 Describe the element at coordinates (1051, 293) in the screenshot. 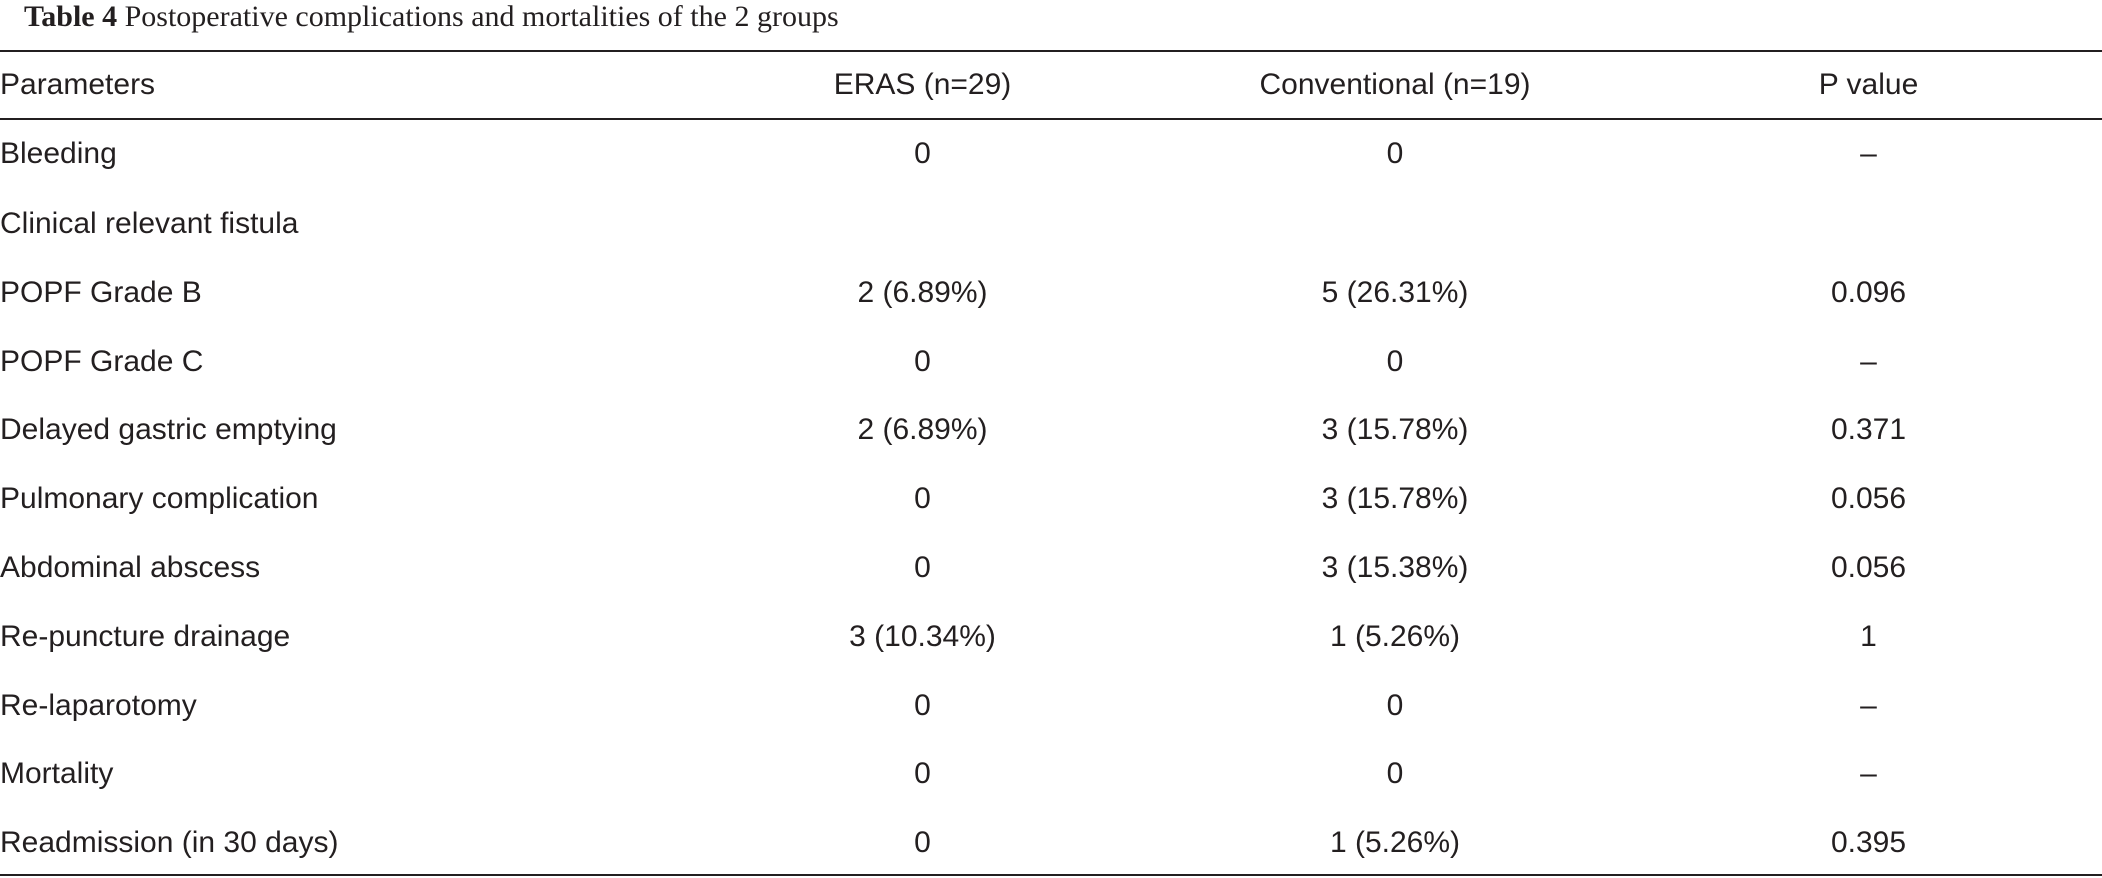

I see `table-row: POPF Grade B 2 (6.89%) 5 (26.31%) 0.096` at that location.